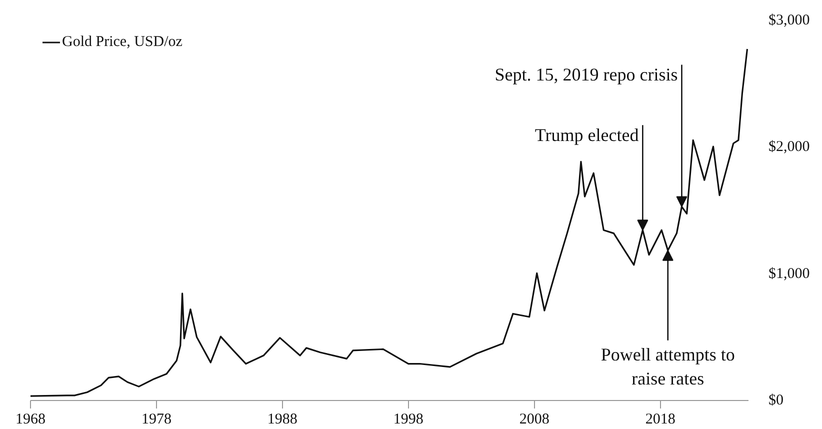 This screenshot has height=429, width=822. What do you see at coordinates (282, 420) in the screenshot?
I see `x-tick-label: 1988` at bounding box center [282, 420].